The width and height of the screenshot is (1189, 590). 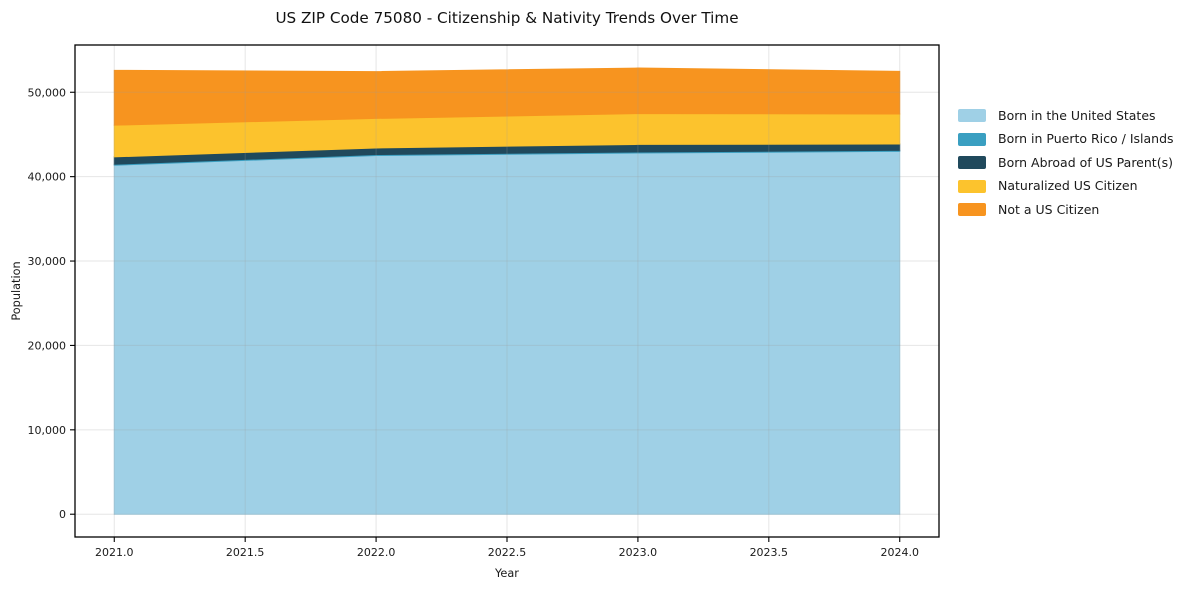 I want to click on x-tick-label: 2023.0, so click(x=638, y=552).